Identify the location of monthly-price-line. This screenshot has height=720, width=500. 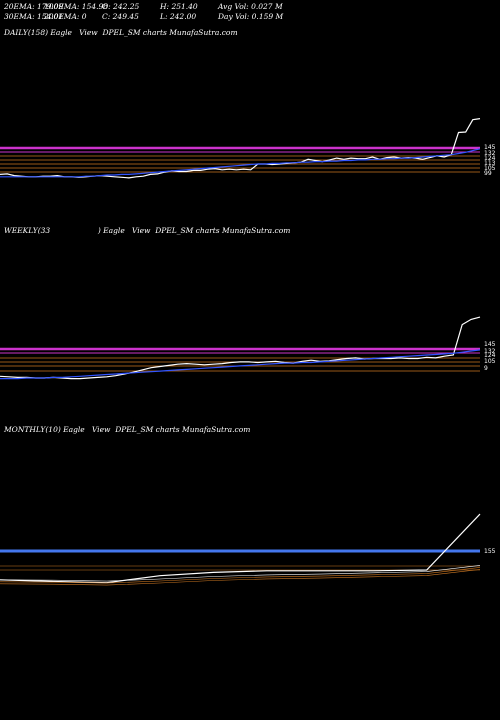
(240, 548).